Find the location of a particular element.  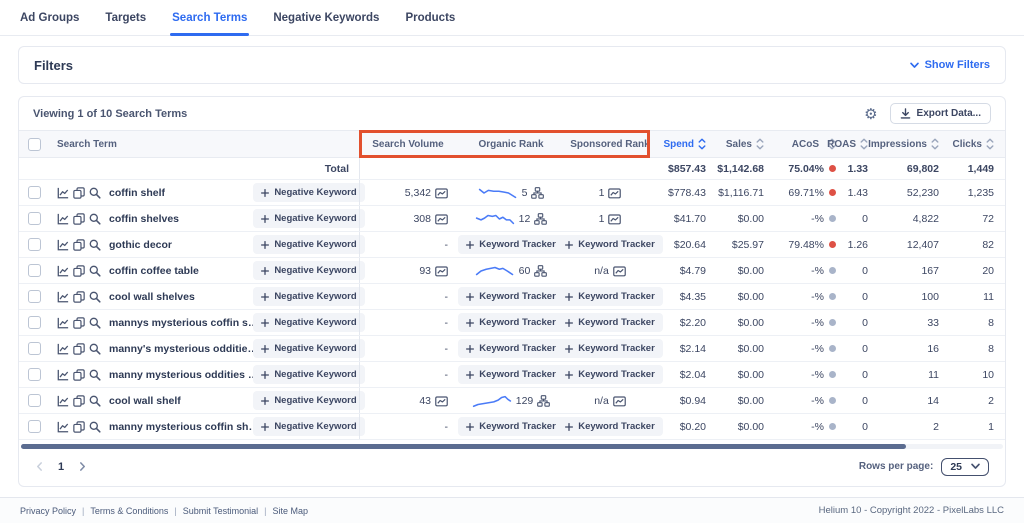

tab-targets: Targets is located at coordinates (126, 17).